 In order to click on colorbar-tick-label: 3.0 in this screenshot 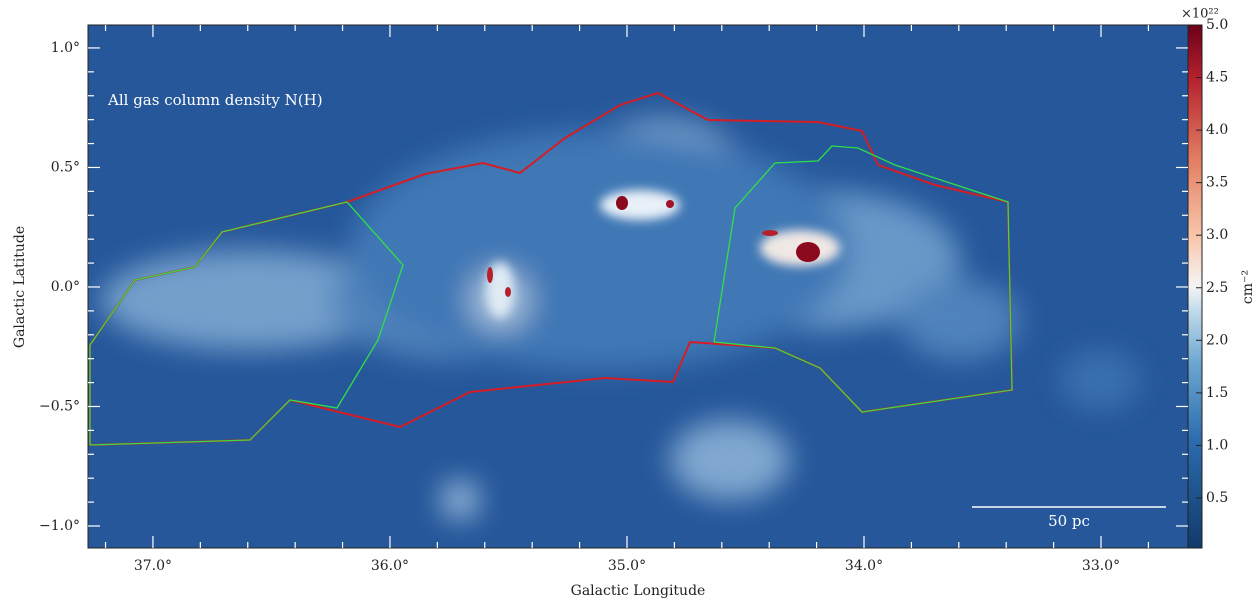, I will do `click(1217, 235)`.